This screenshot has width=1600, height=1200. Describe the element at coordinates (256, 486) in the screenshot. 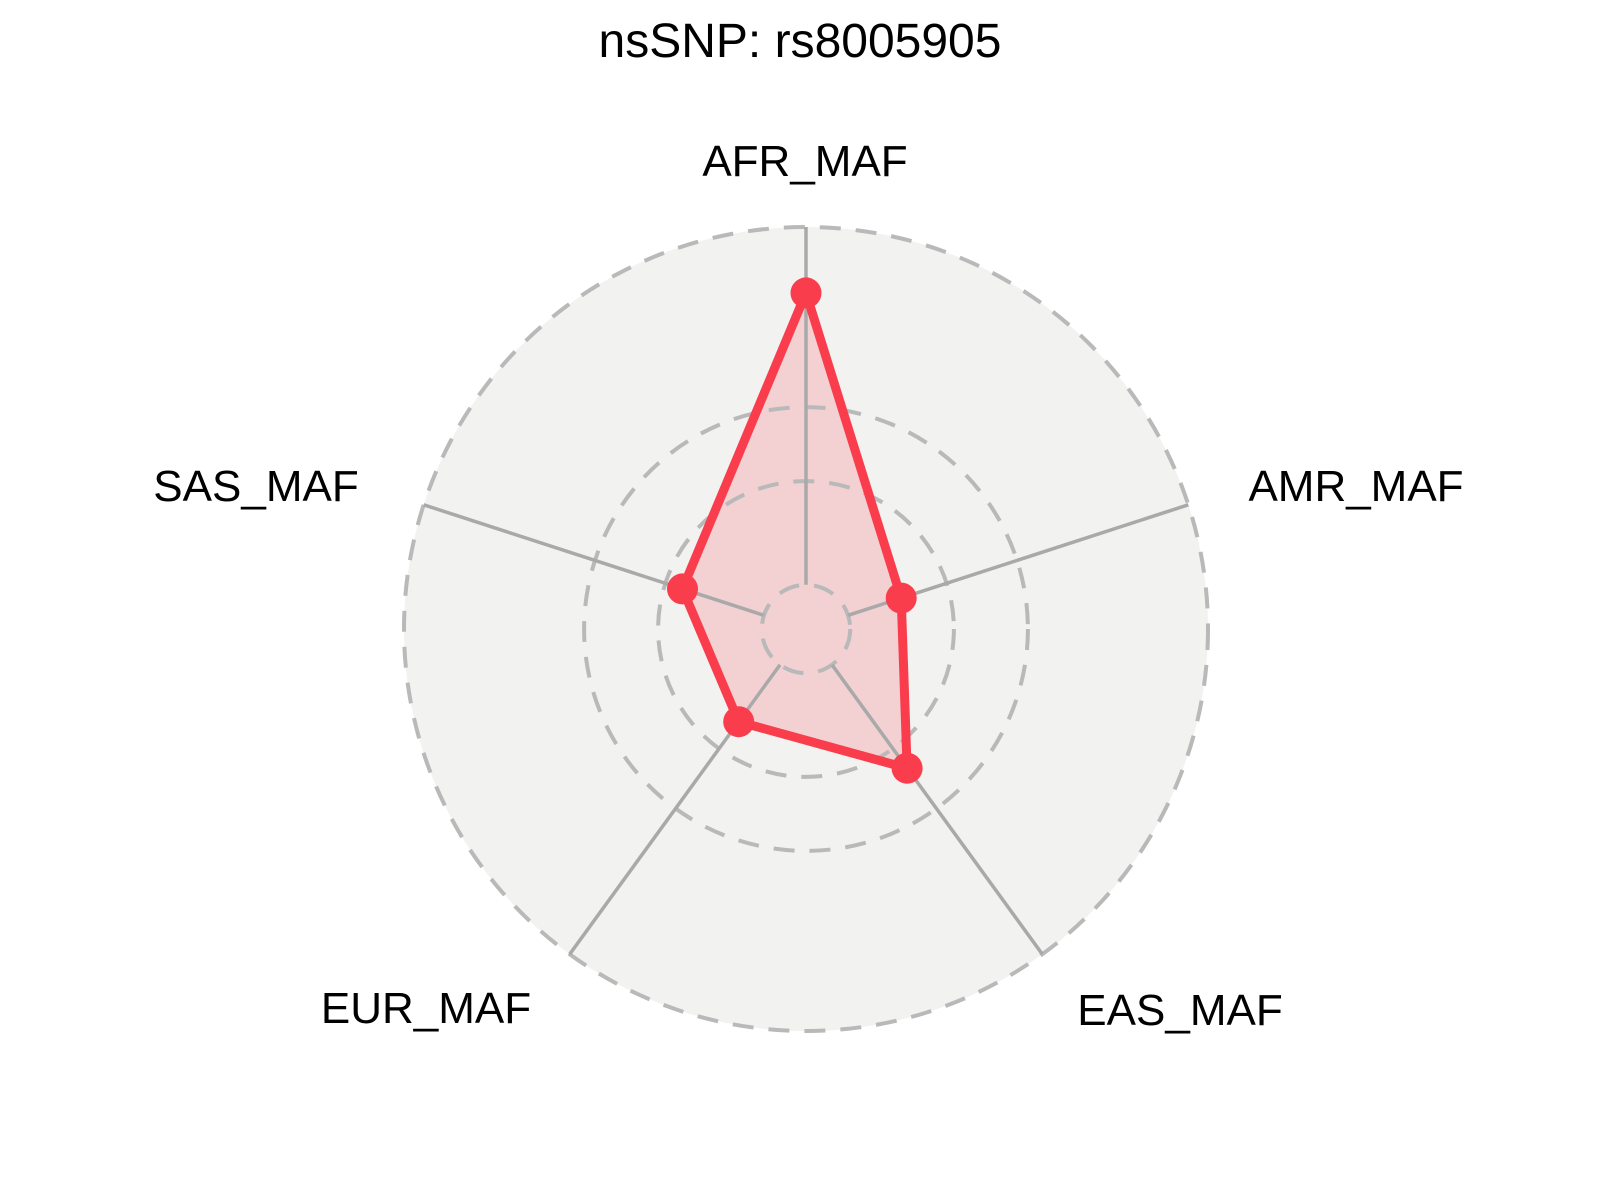

I see `axis-label-sas-maf: SAS_MAF` at that location.